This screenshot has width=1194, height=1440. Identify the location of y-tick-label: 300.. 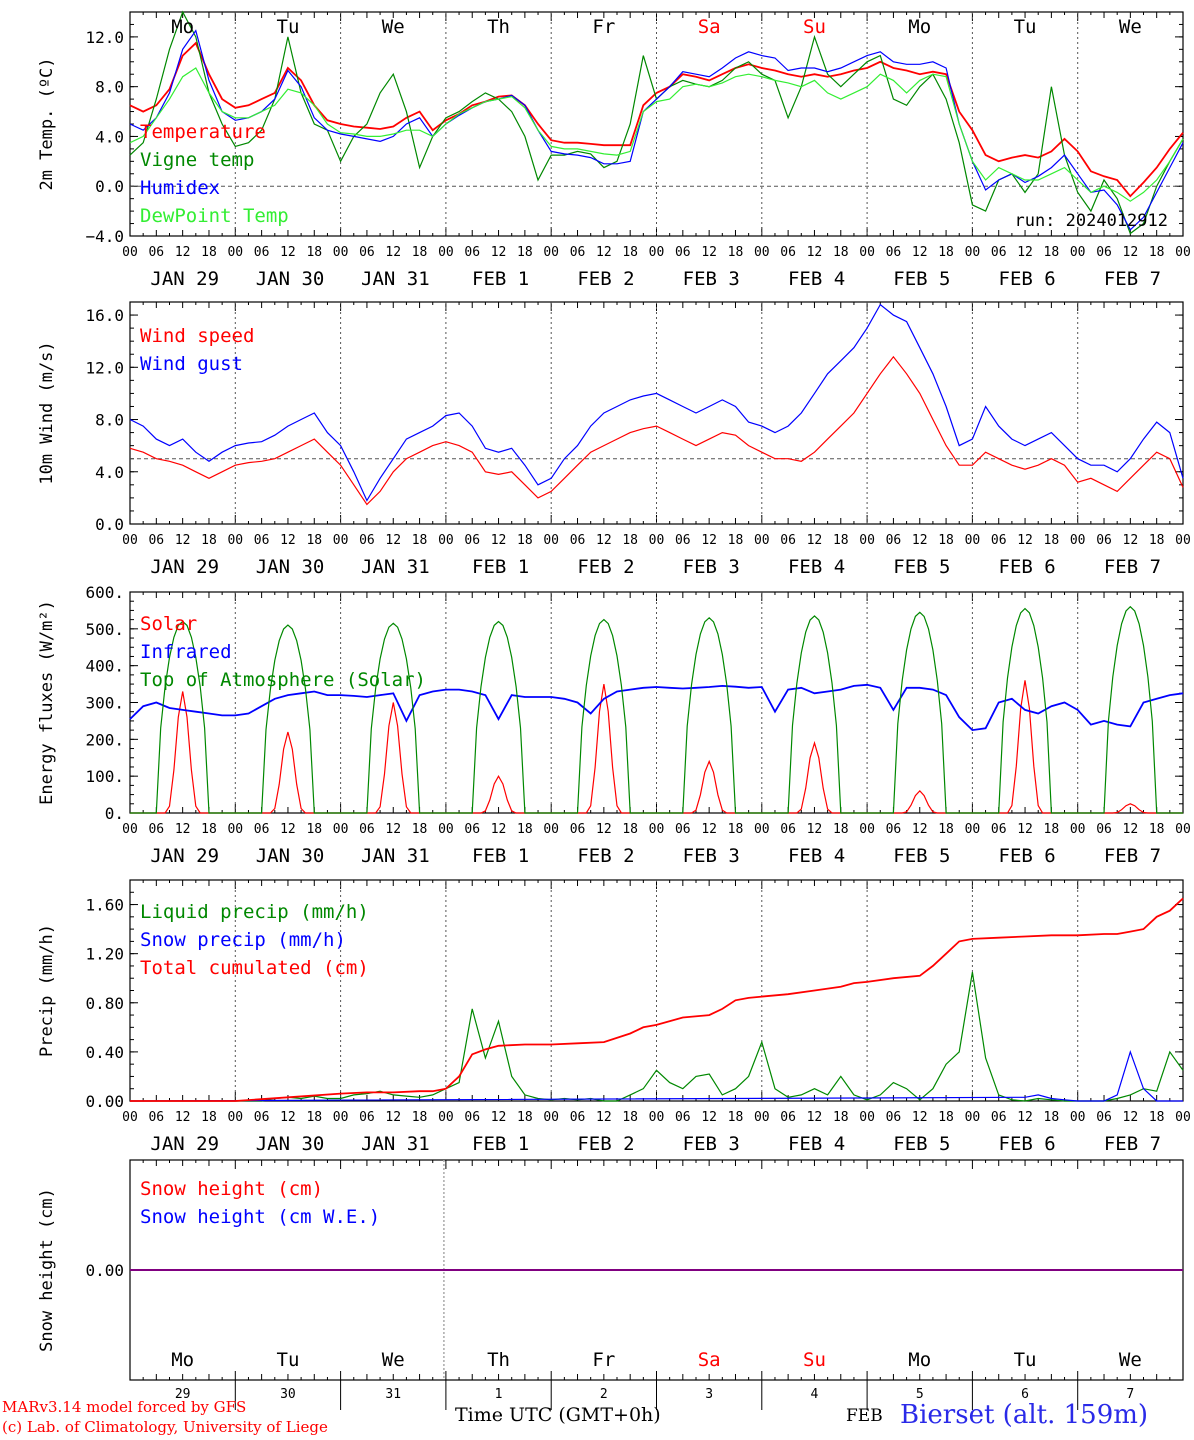
(104, 703).